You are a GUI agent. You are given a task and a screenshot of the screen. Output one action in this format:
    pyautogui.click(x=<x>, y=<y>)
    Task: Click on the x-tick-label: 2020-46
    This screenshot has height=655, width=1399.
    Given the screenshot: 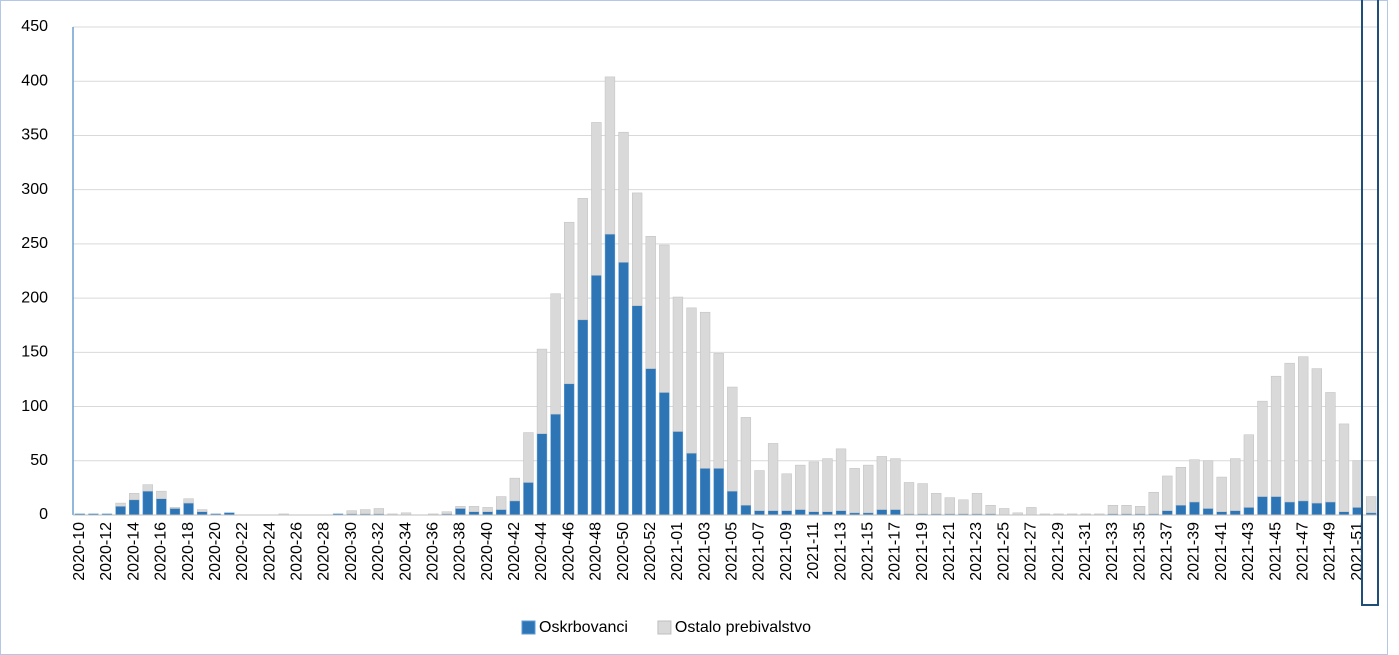 What is the action you would take?
    pyautogui.click(x=568, y=551)
    